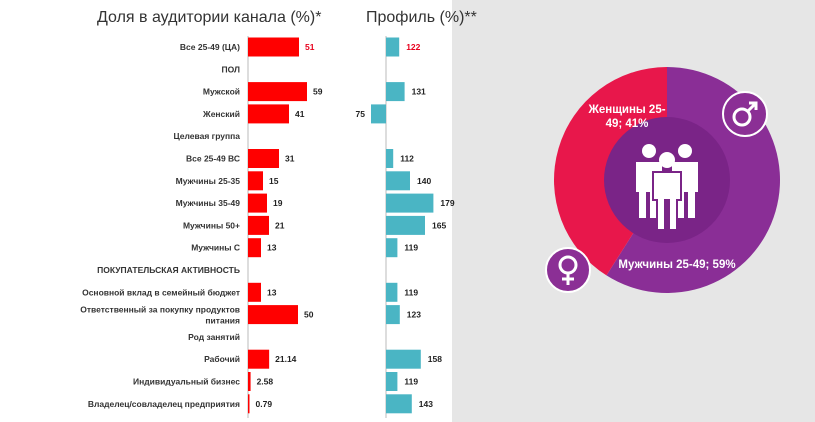 Image resolution: width=815 pixels, height=422 pixels. Describe the element at coordinates (286, 359) in the screenshot. I see `share-value-label: 21.14` at that location.